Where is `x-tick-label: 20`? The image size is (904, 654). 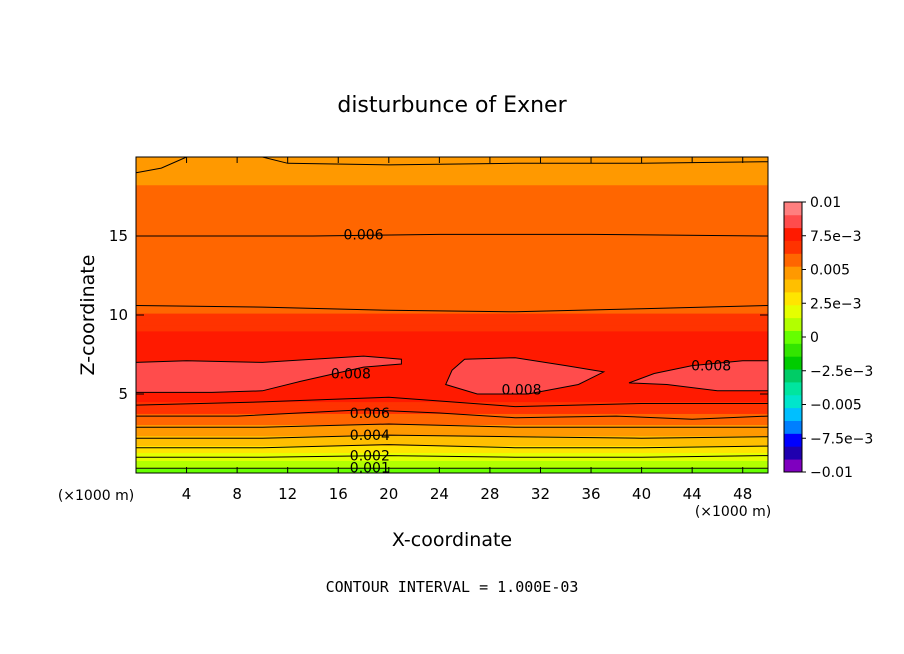 x-tick-label: 20 is located at coordinates (388, 494).